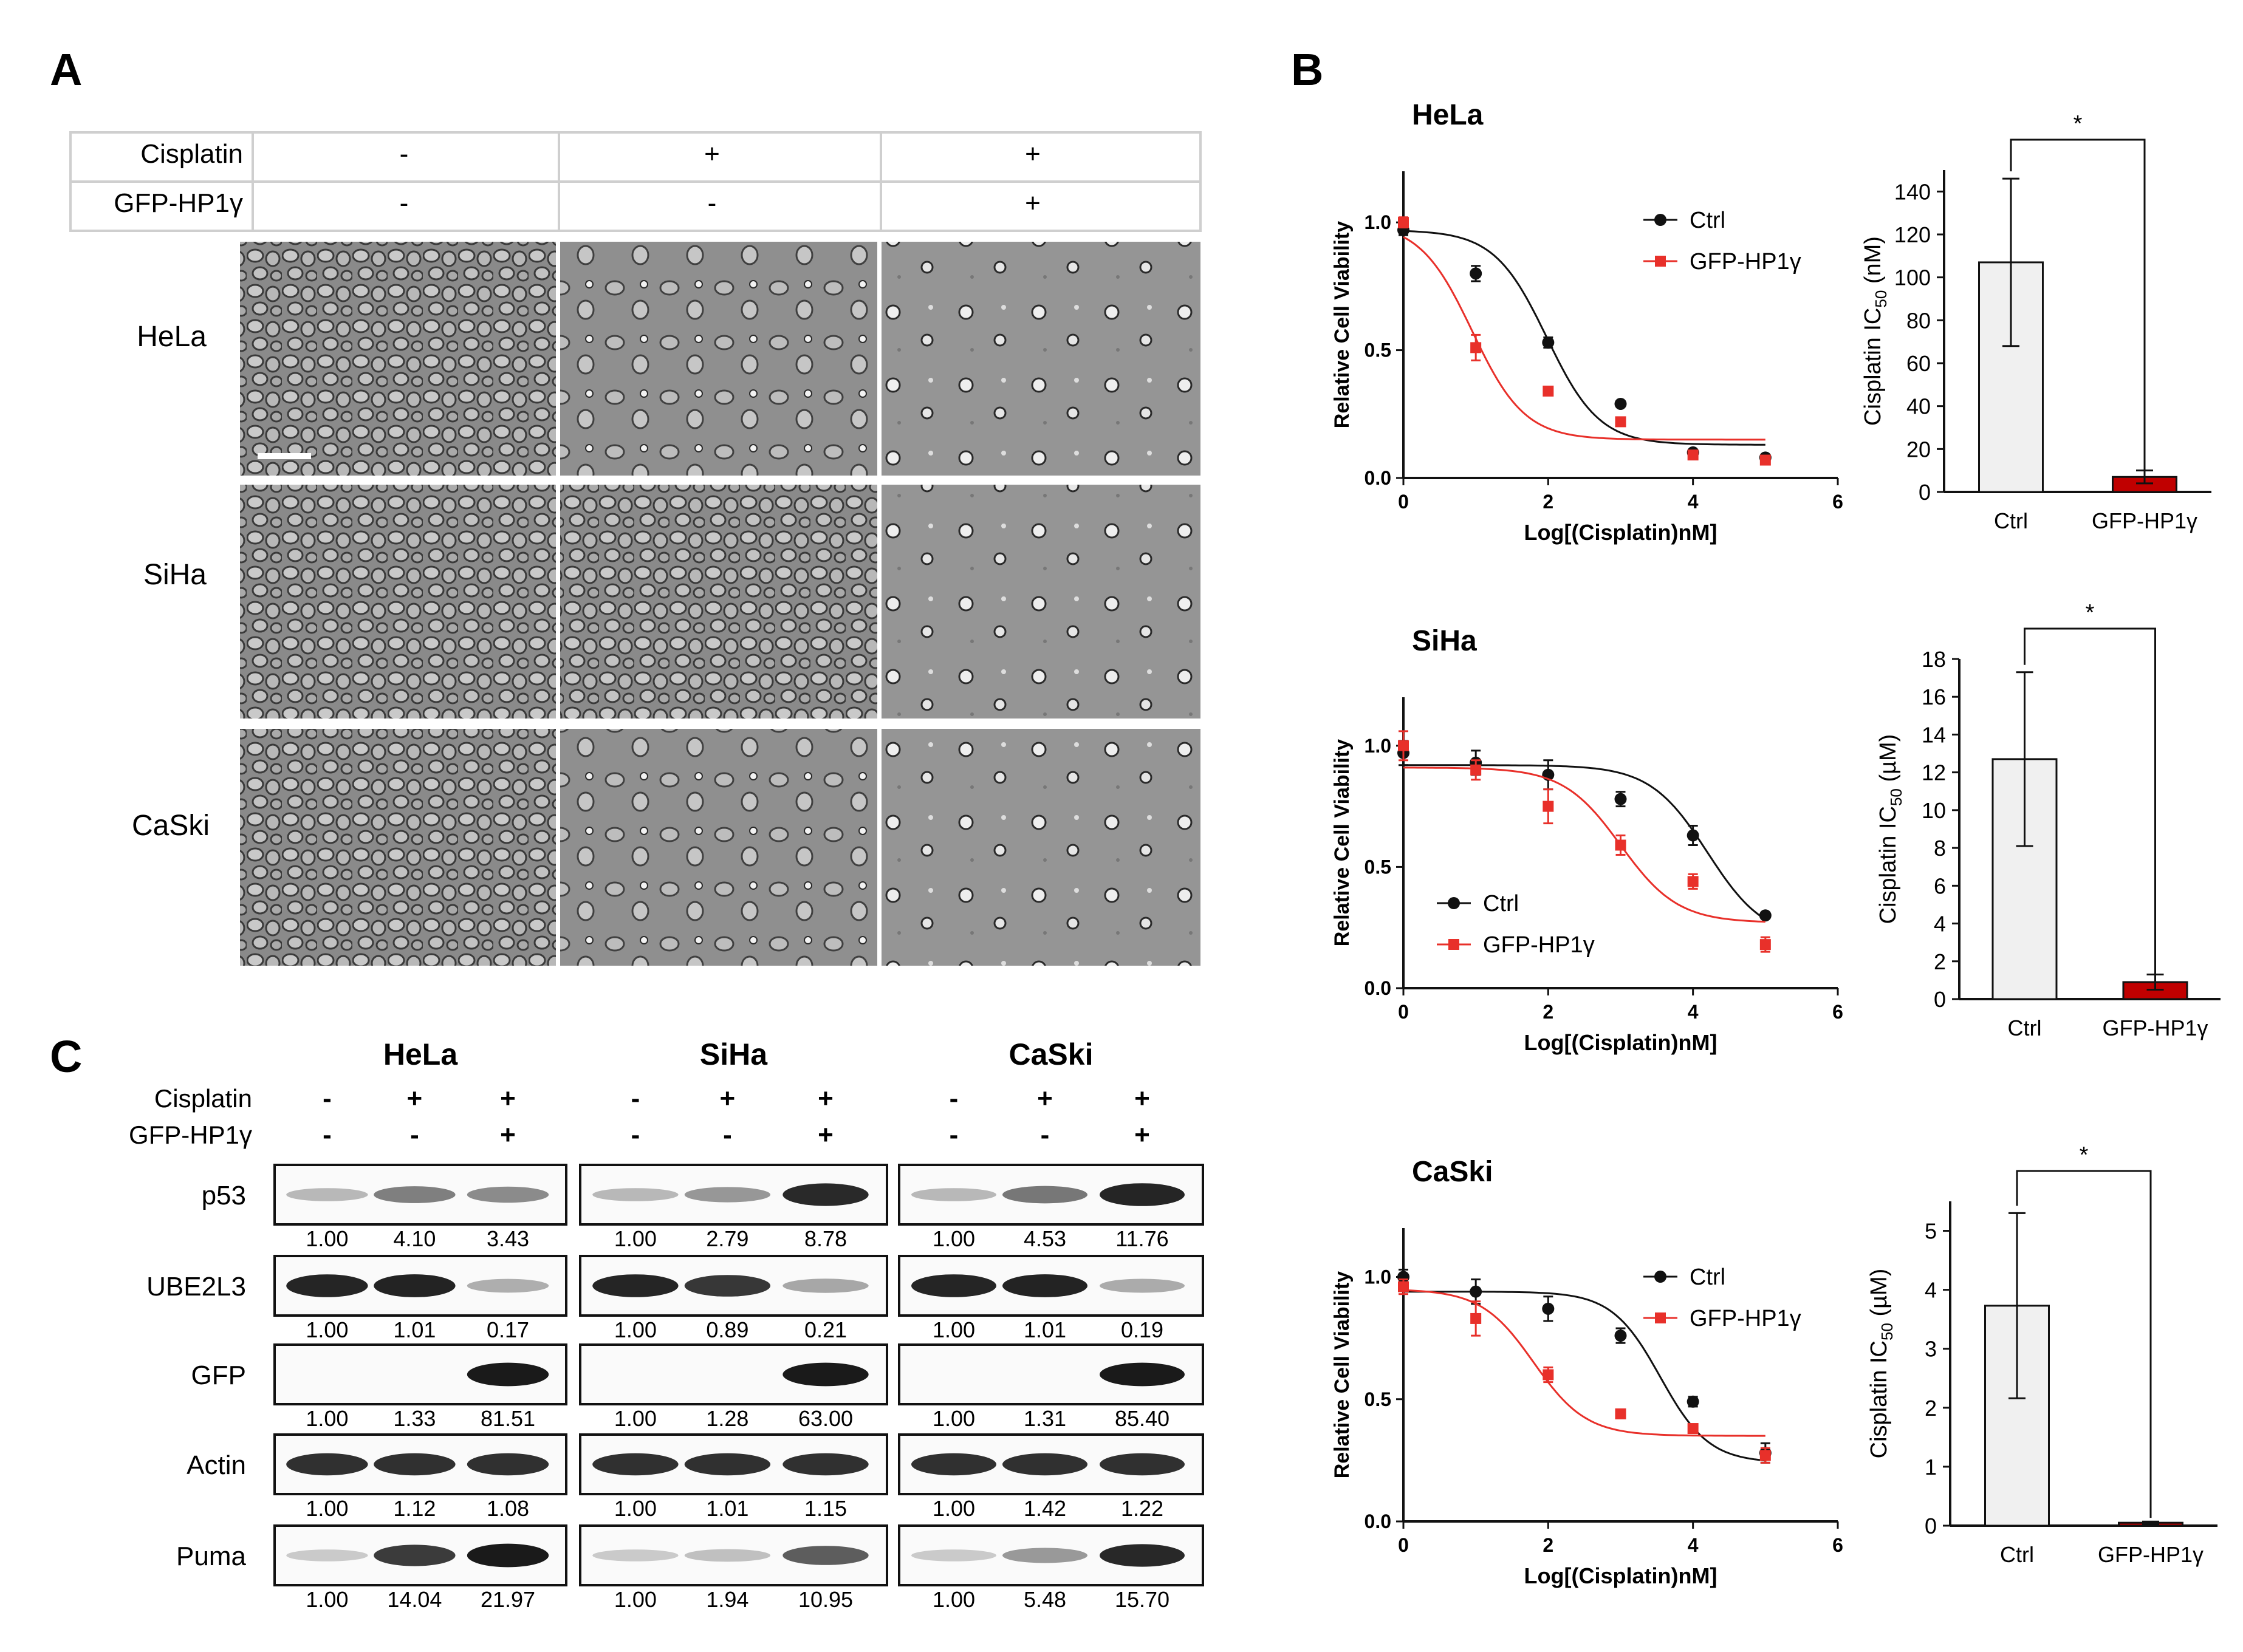 The image size is (2243, 1652). What do you see at coordinates (66, 69) in the screenshot?
I see `panel-label-a: A` at bounding box center [66, 69].